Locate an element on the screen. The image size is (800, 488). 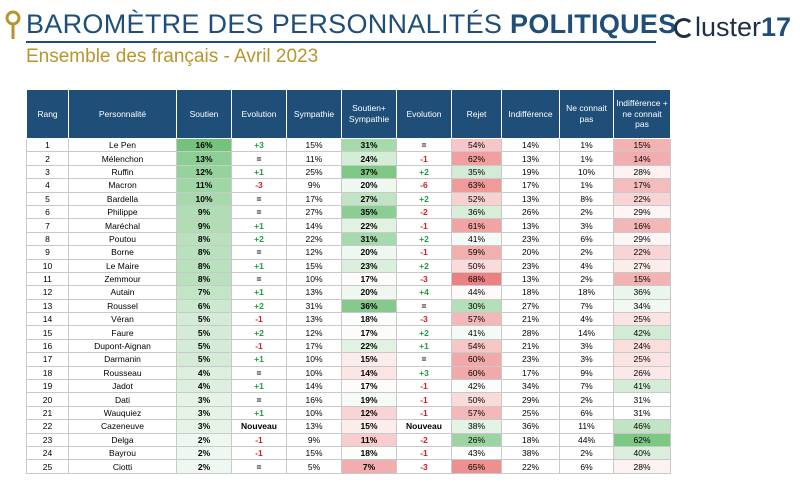
table-cell: +3 is located at coordinates (259, 145).